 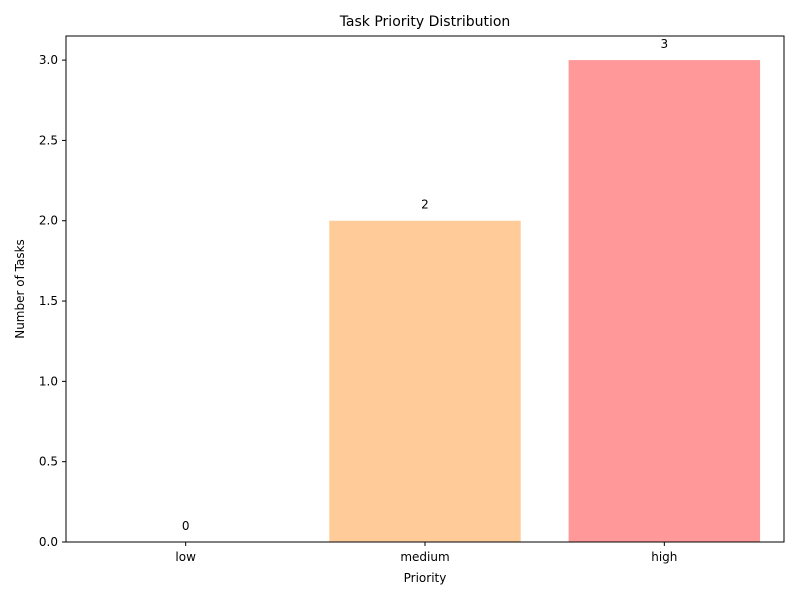 What do you see at coordinates (425, 205) in the screenshot?
I see `data-label-medium: 2` at bounding box center [425, 205].